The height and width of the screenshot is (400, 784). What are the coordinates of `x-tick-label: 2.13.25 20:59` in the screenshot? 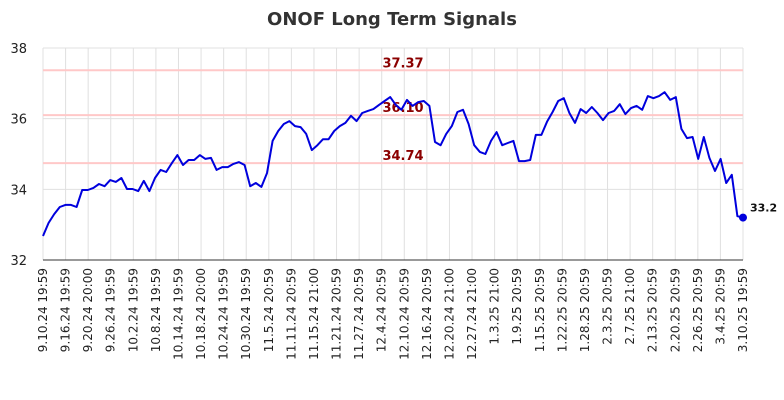 It's located at (653, 310).